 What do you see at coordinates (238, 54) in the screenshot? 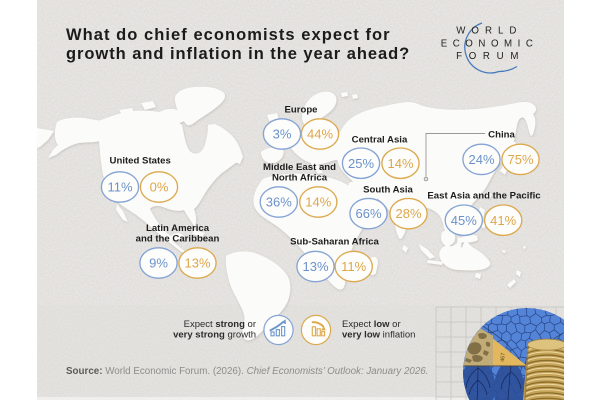
I see `svg-text:growth and inflation in the ye: growth and inflation in the year ahead?` at bounding box center [238, 54].